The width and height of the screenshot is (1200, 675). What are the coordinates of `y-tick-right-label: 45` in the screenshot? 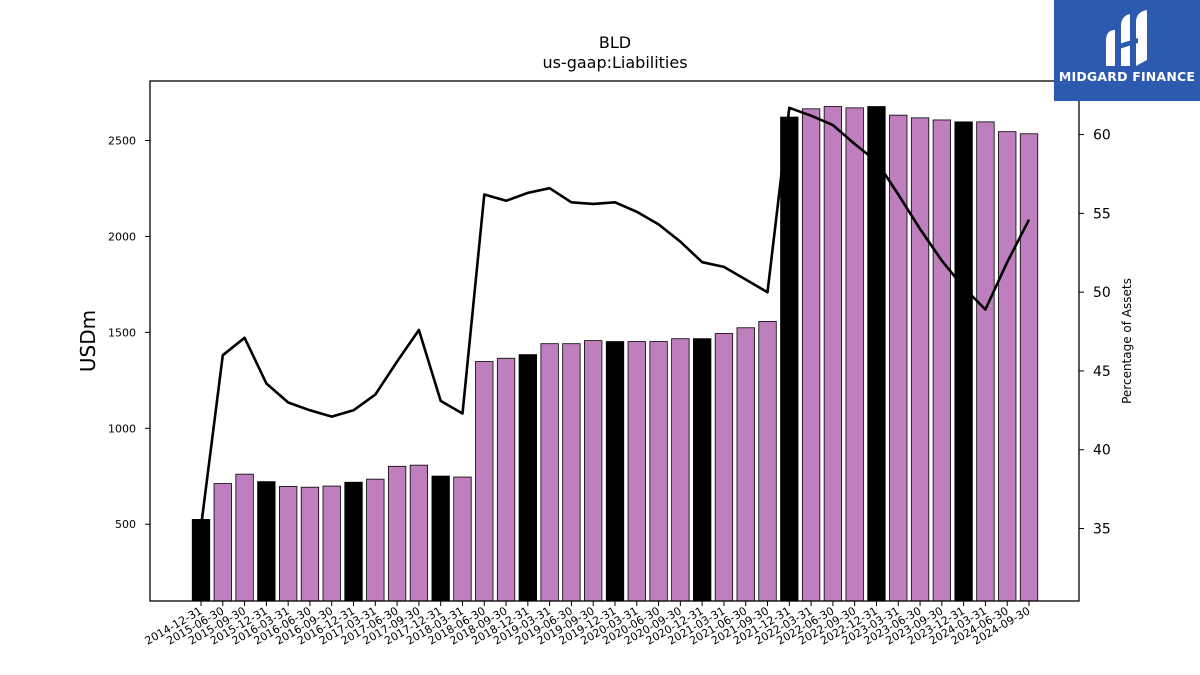 It's located at (1102, 372).